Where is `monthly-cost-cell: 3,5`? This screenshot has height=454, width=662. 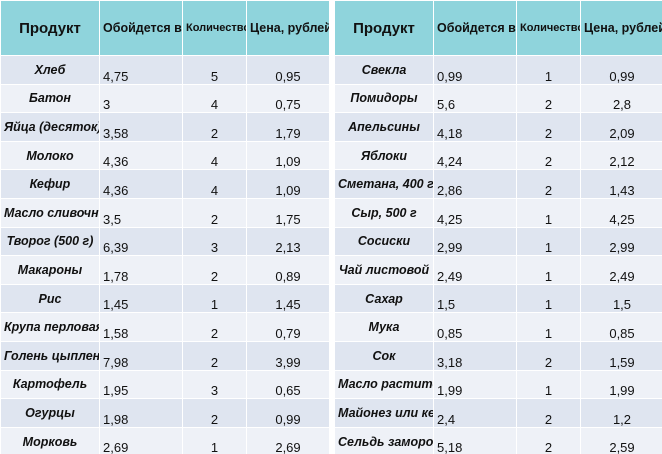
monthly-cost-cell: 3,5 is located at coordinates (141, 212).